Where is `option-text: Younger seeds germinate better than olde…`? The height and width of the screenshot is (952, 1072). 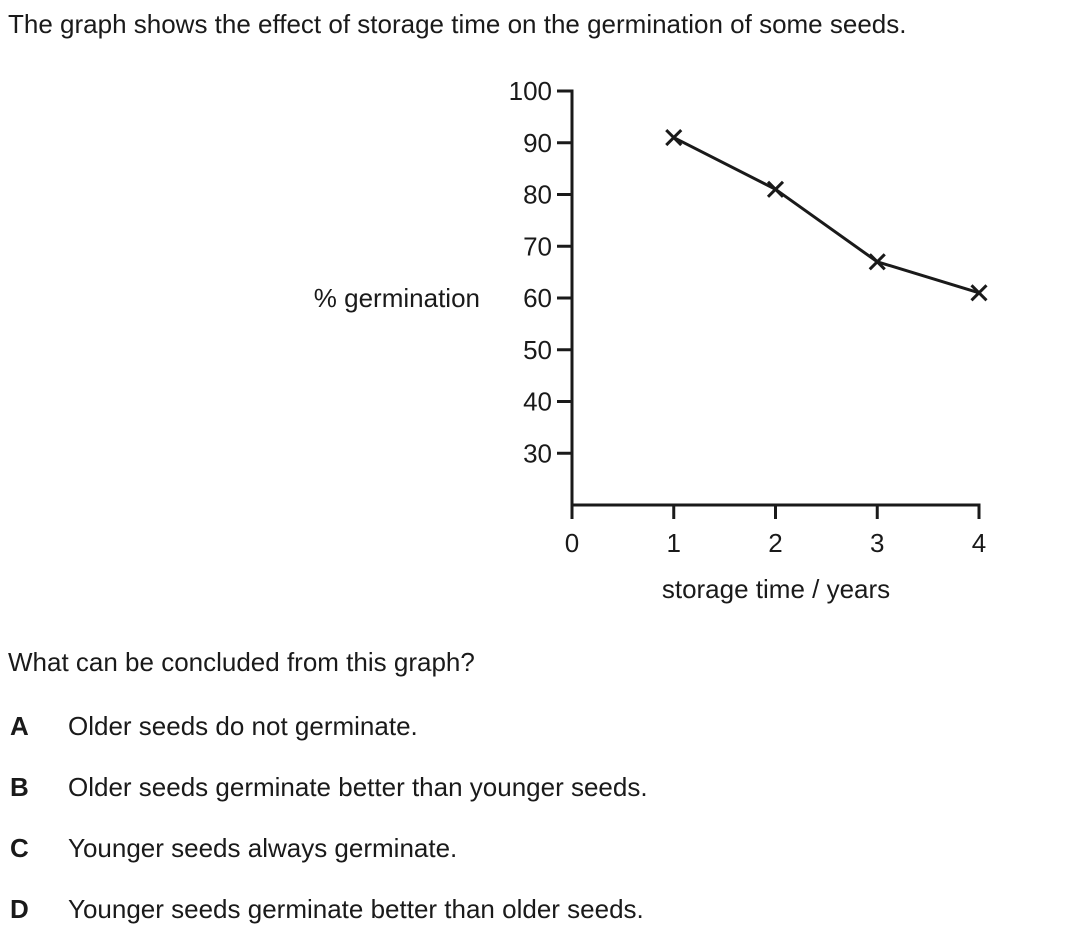
option-text: Younger seeds germinate better than olde… is located at coordinates (356, 909).